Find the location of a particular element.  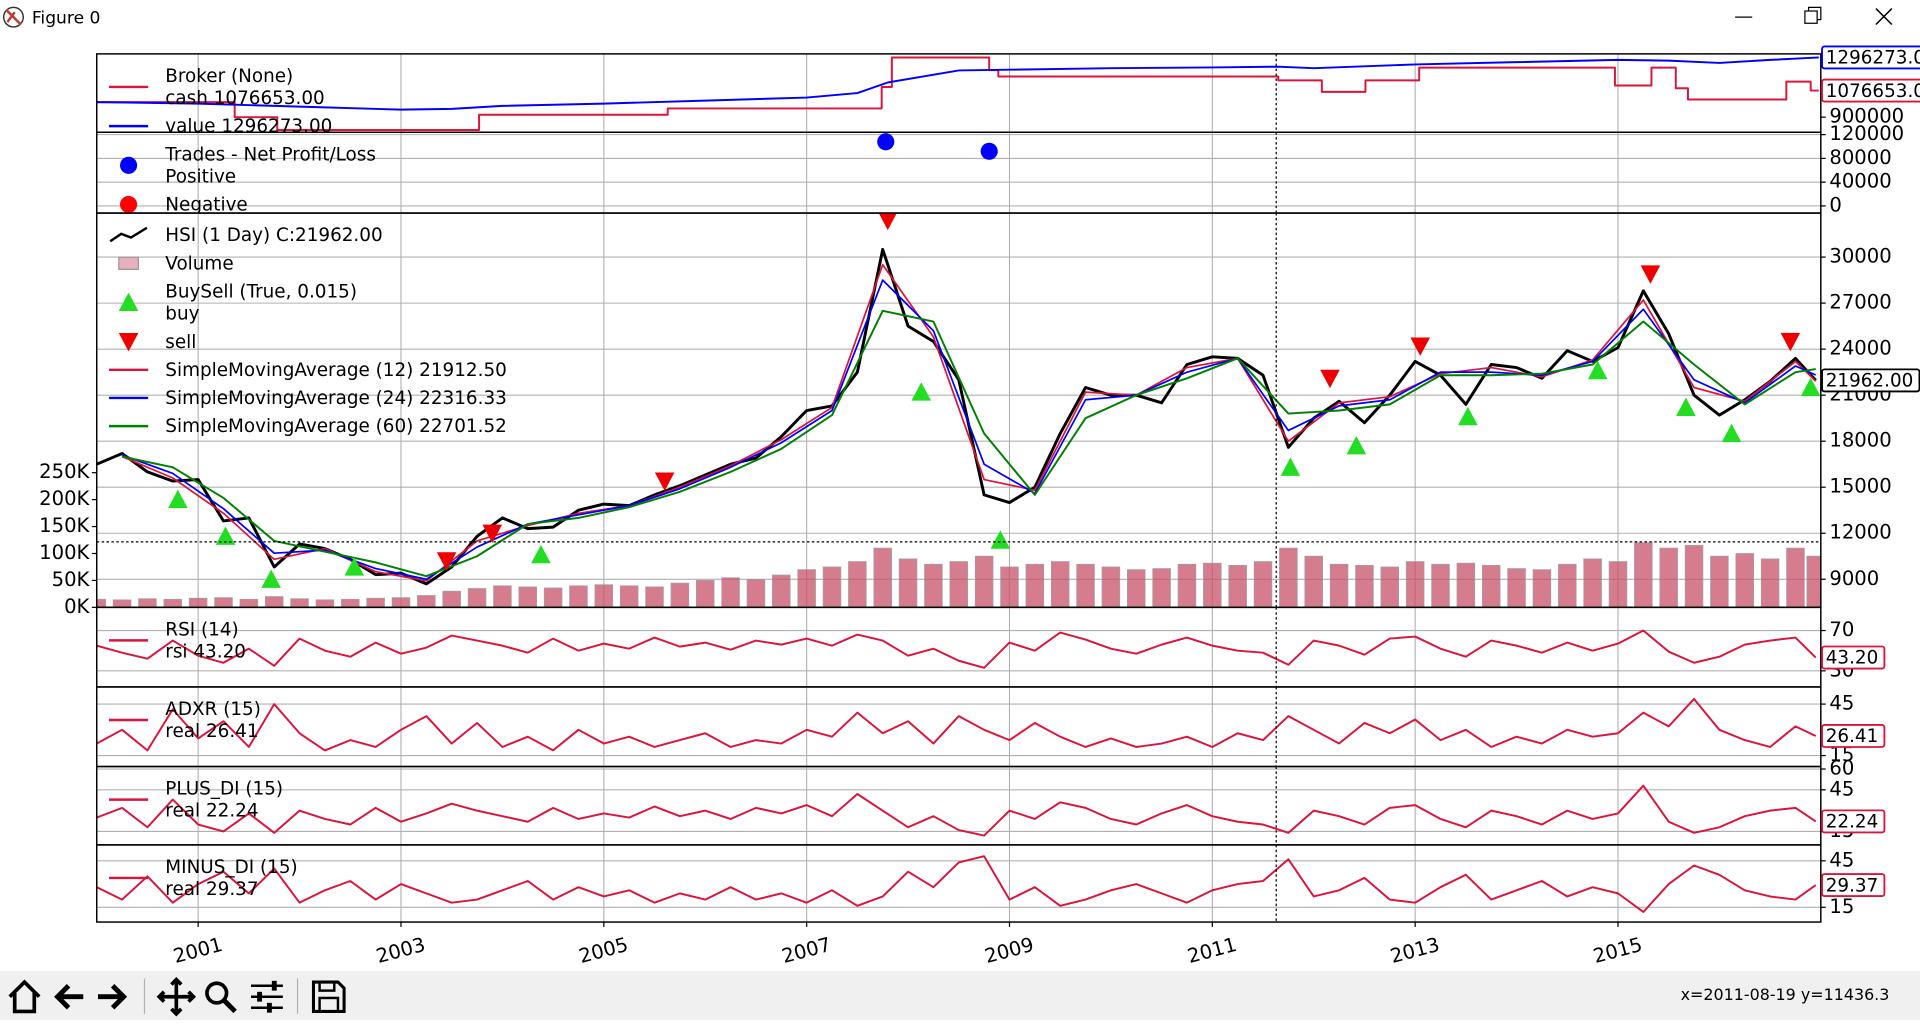

legend: ADXR (15) real 26.41 is located at coordinates (364, 720).